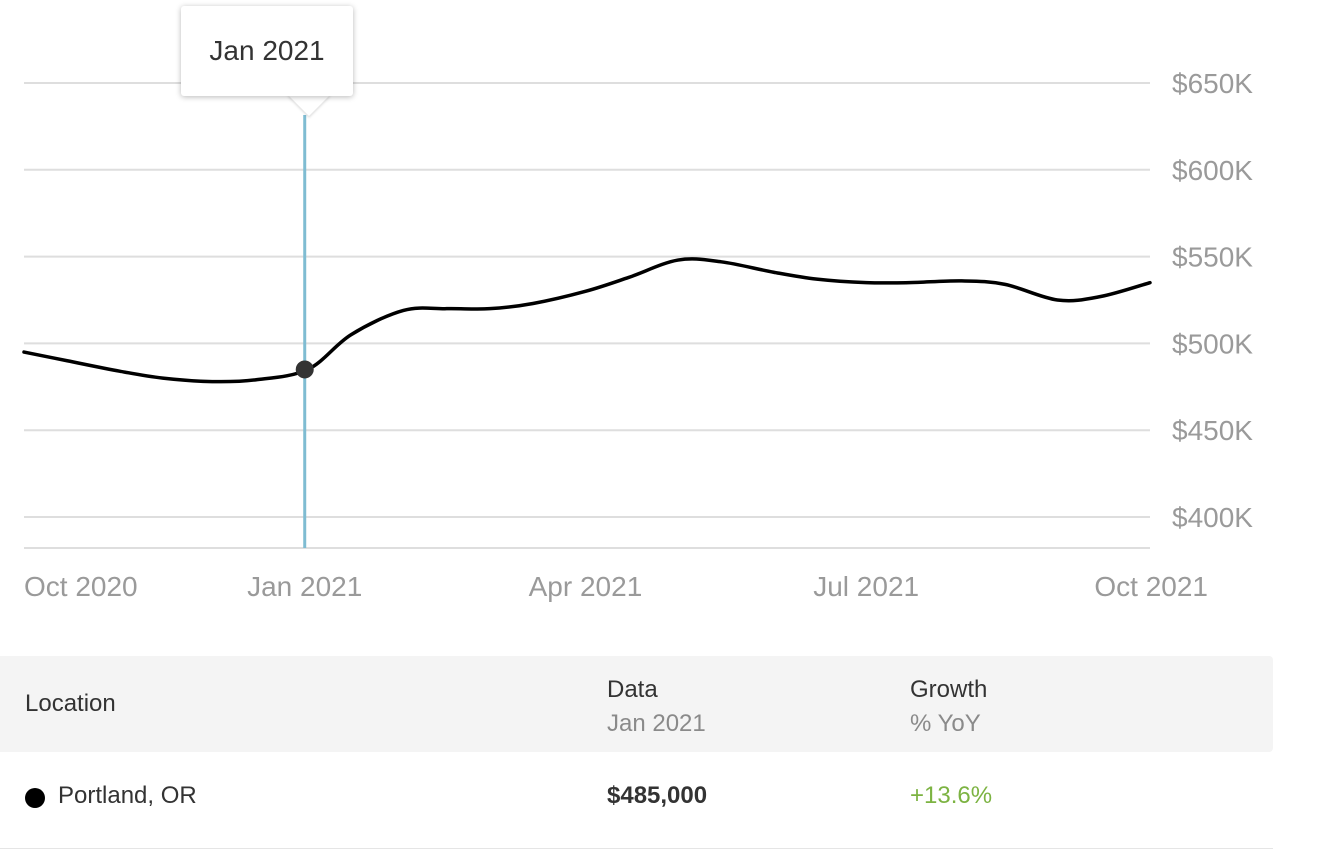 The image size is (1319, 849). I want to click on x-tick-label: Oct 2020, so click(81, 586).